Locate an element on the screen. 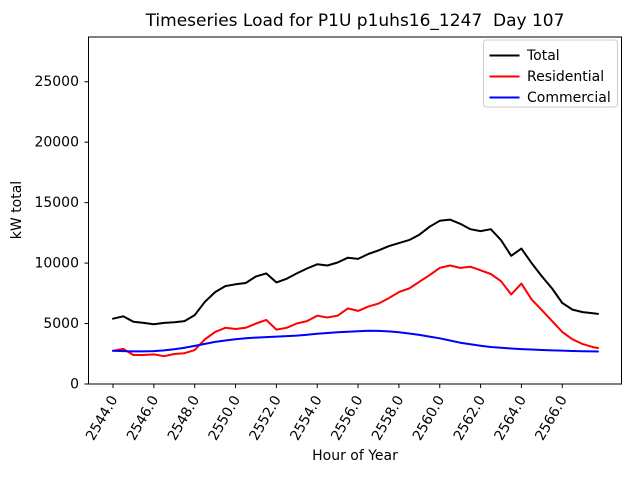 The width and height of the screenshot is (640, 480). legend: Total Residential Commercial is located at coordinates (550, 73).